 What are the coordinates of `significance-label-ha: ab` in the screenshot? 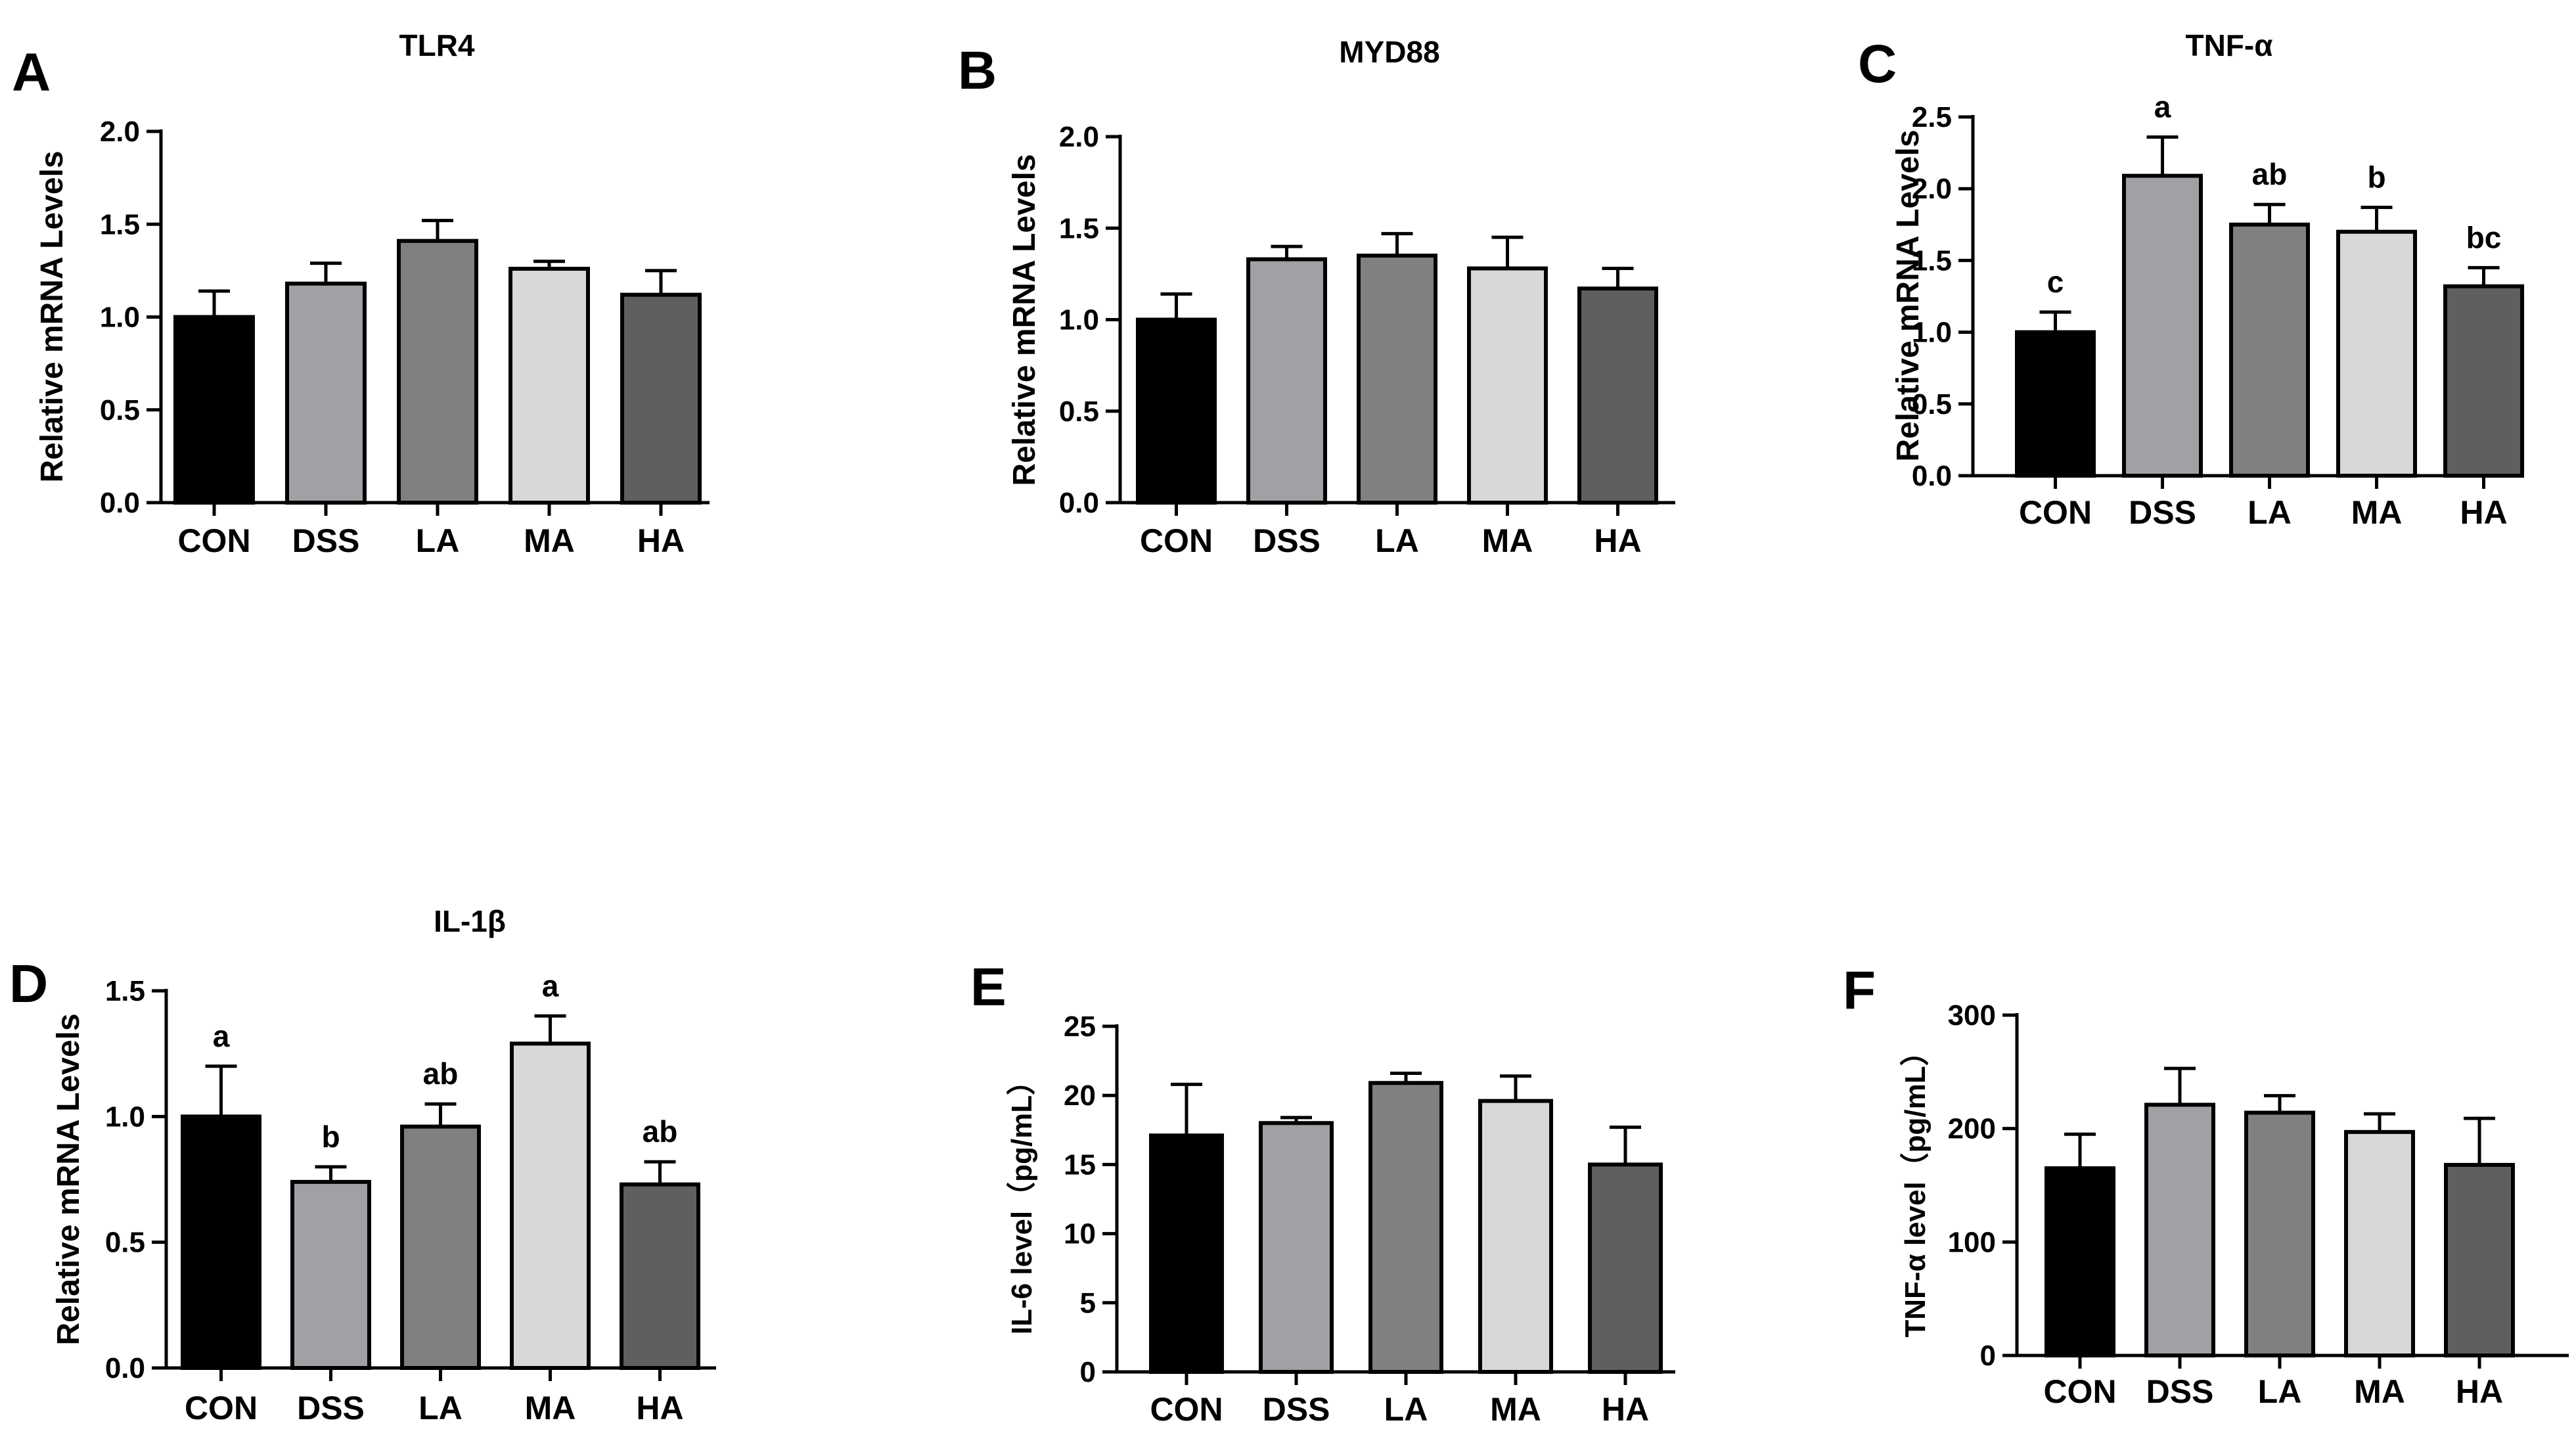 It's located at (660, 1131).